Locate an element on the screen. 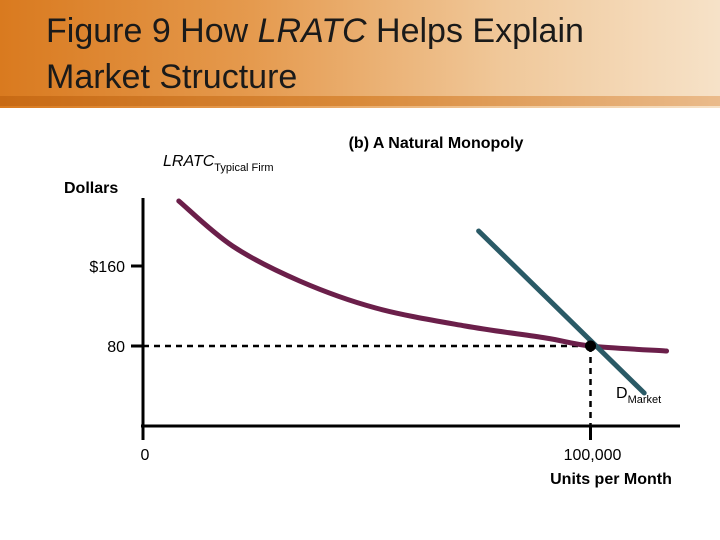  x-tick-label: 100,000 is located at coordinates (593, 455).